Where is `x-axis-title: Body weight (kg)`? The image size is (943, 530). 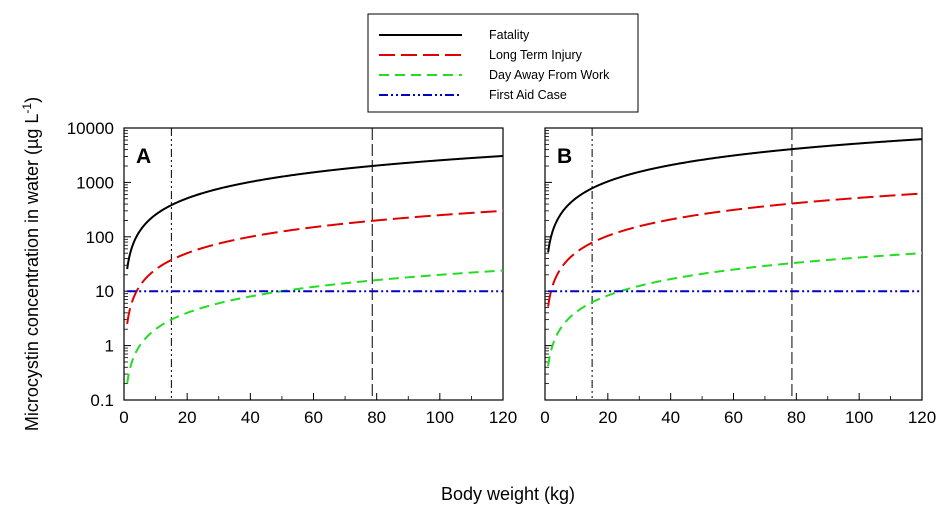
x-axis-title: Body weight (kg) is located at coordinates (508, 494).